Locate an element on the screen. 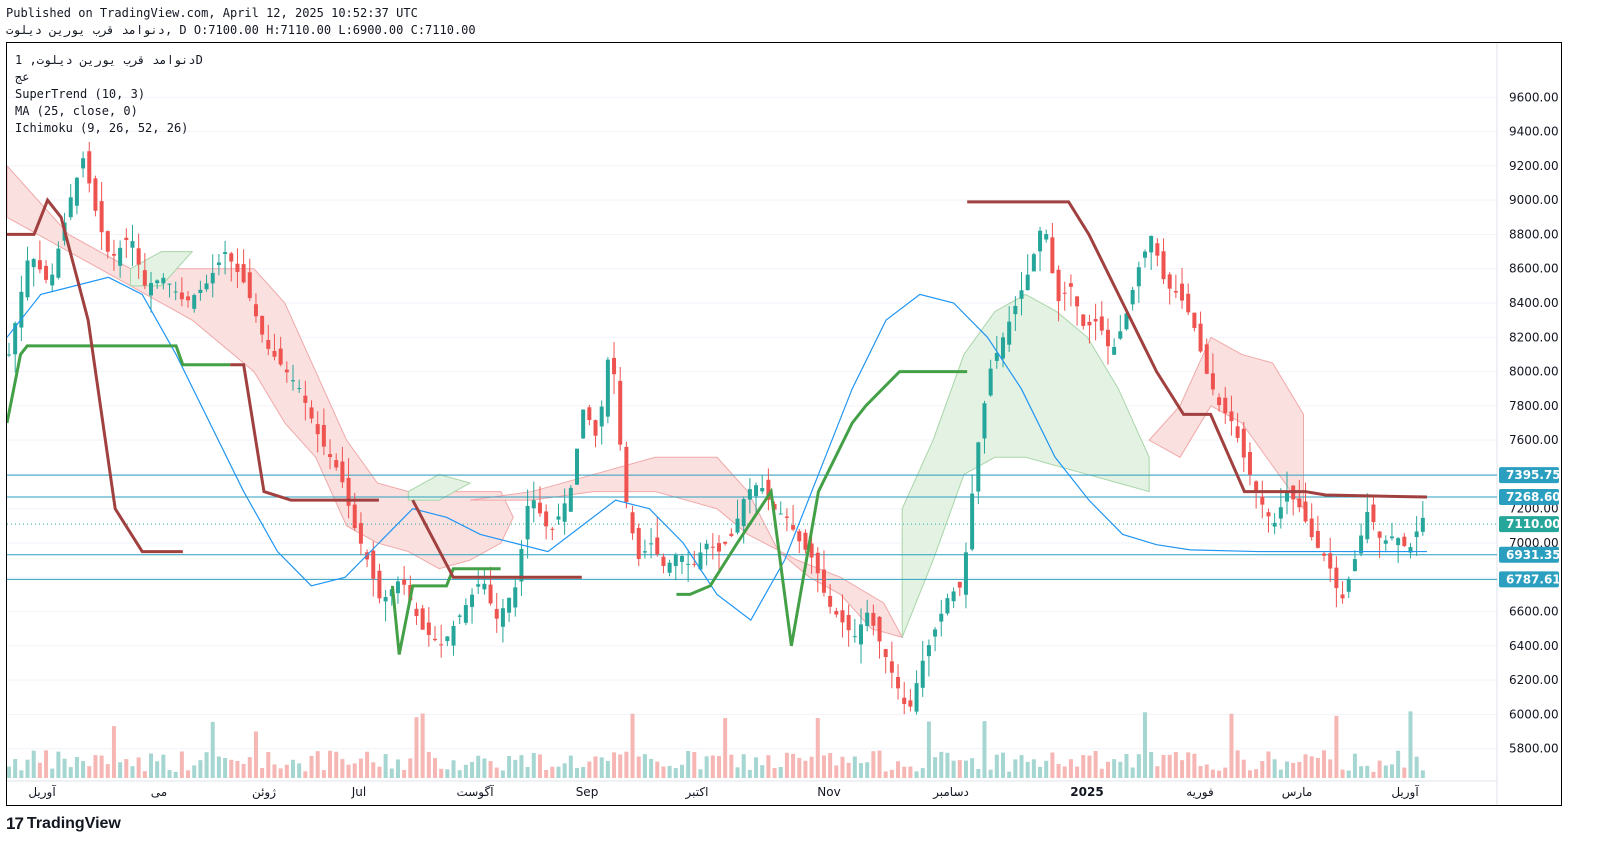  y-tick-label: 8000.00 is located at coordinates (1534, 372).